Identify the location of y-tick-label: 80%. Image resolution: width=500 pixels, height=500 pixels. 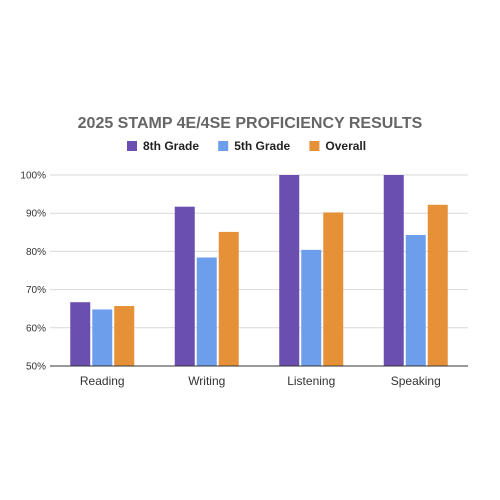
(36, 252).